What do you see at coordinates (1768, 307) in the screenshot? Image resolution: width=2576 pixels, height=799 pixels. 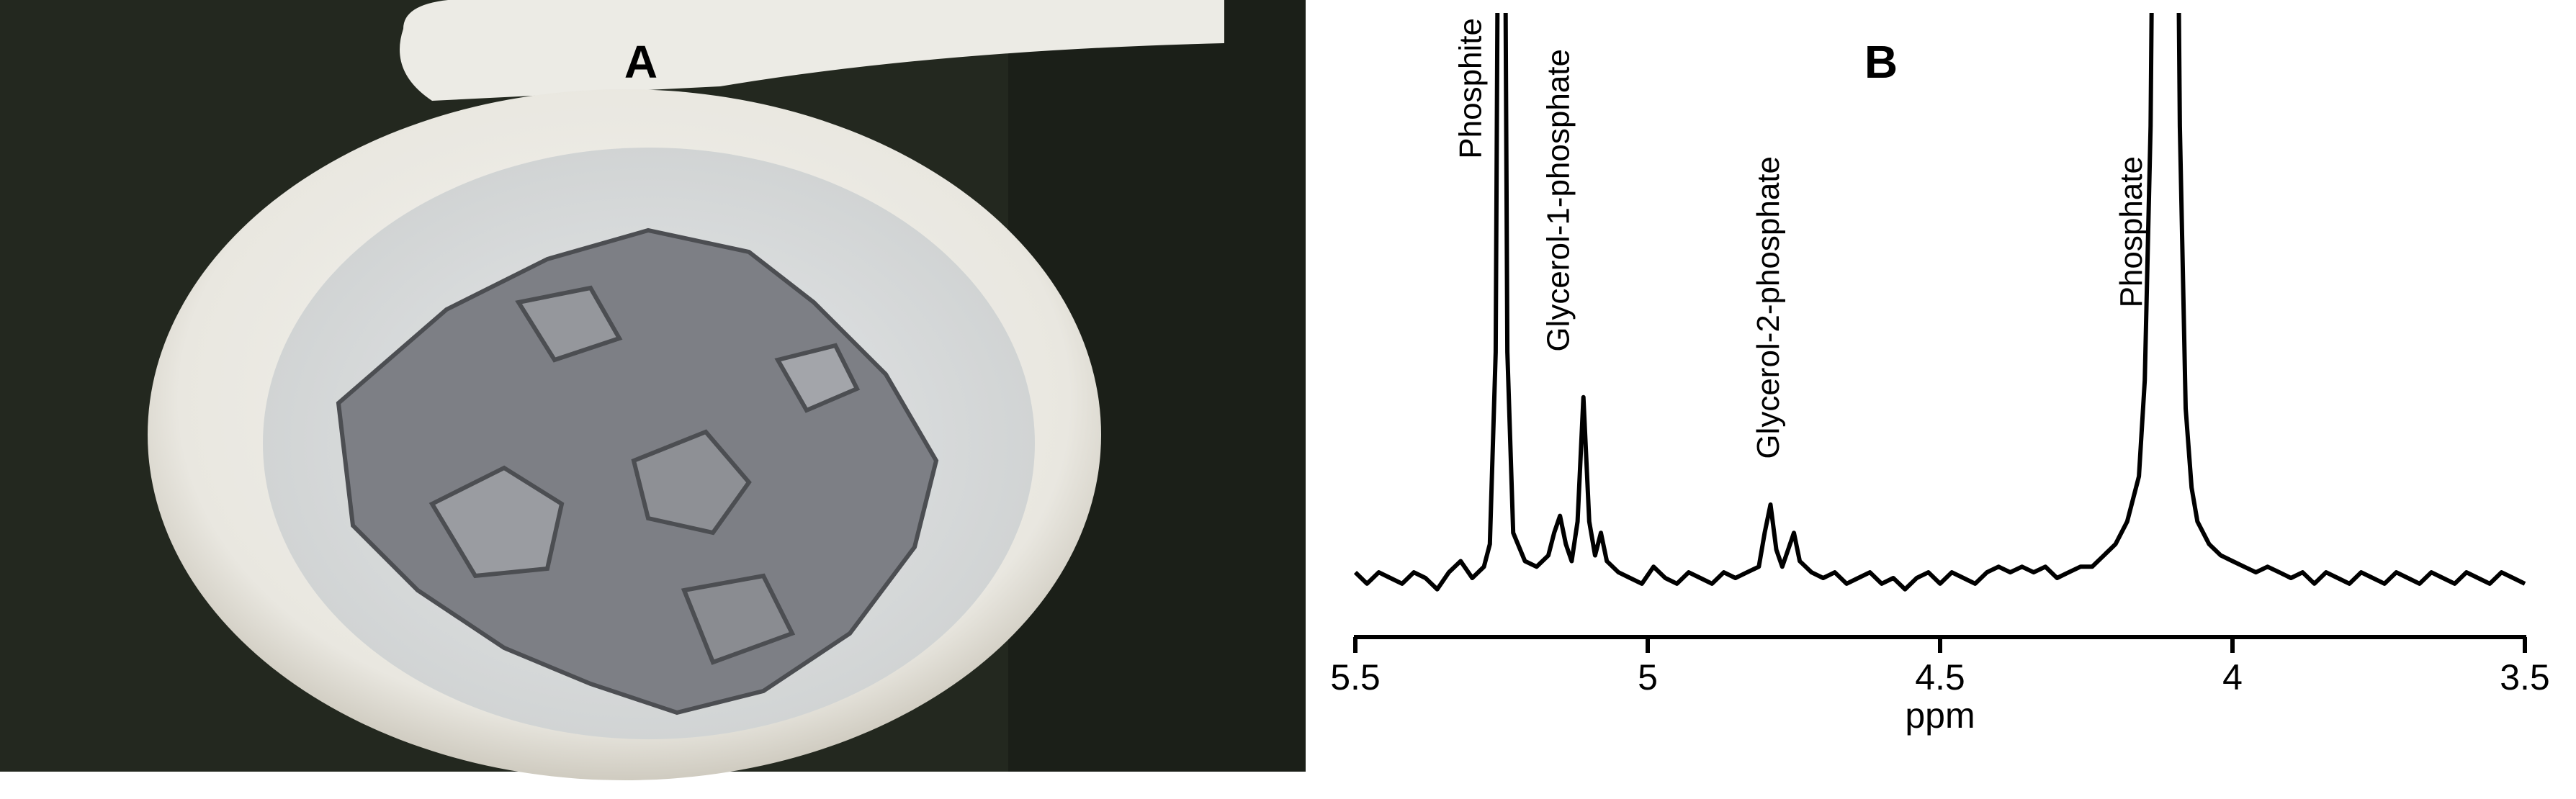 I see `peak-label: Glycerol-2-phosphate` at bounding box center [1768, 307].